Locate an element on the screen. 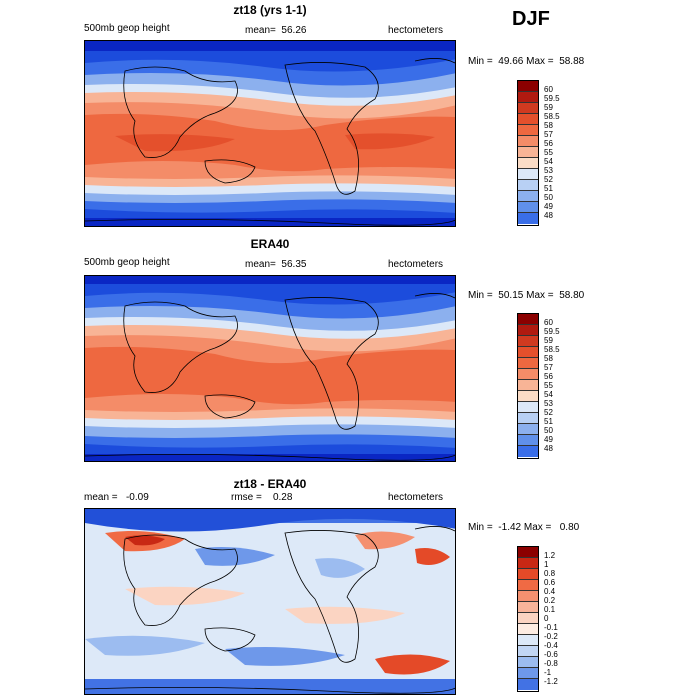 The image size is (700, 700). panel-2-mean-label: mean= is located at coordinates (260, 264).